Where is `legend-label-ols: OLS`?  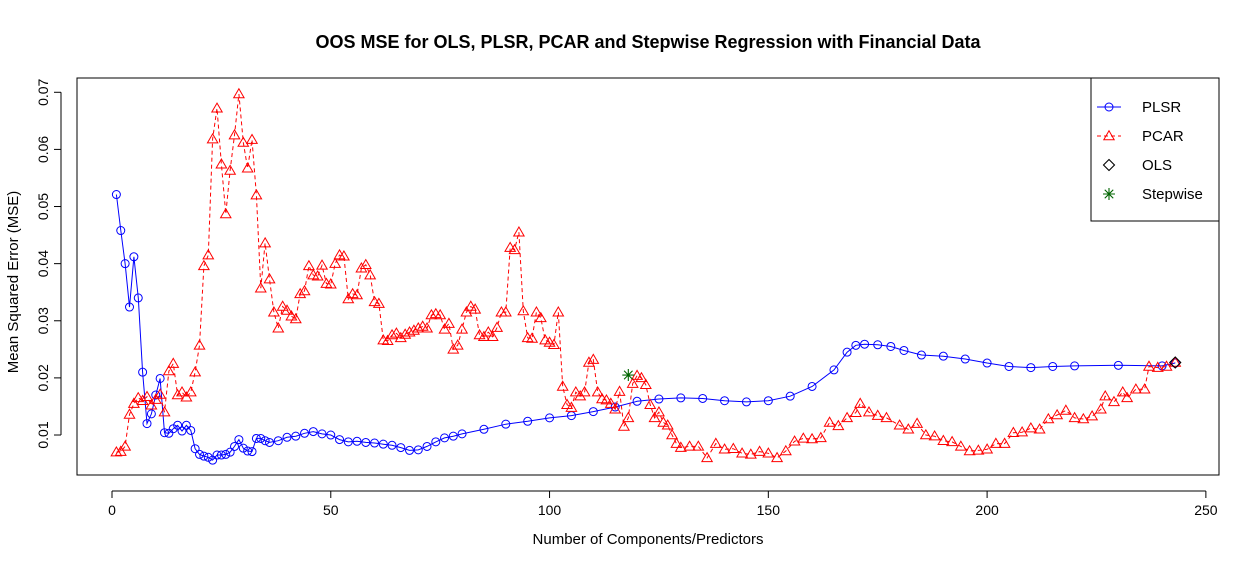
legend-label-ols: OLS is located at coordinates (1157, 165).